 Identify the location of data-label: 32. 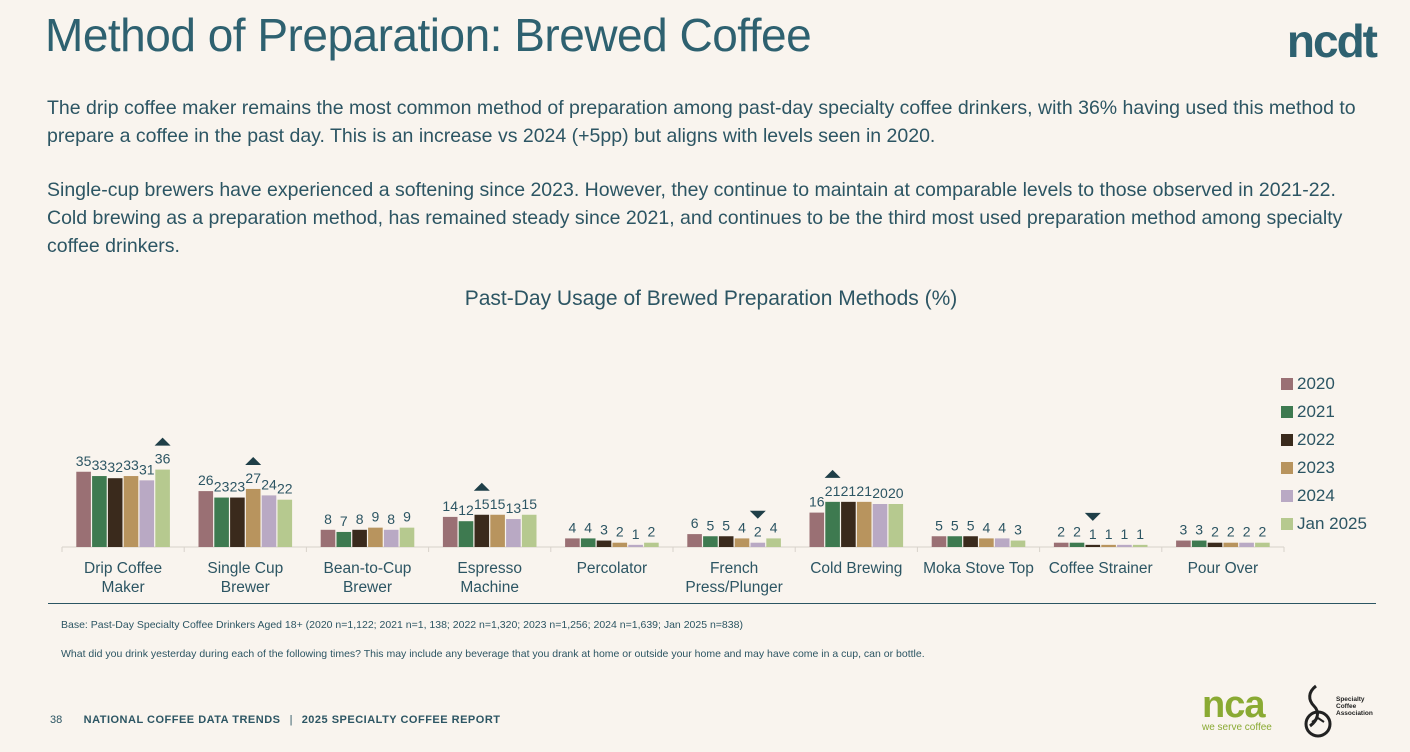
(115, 467).